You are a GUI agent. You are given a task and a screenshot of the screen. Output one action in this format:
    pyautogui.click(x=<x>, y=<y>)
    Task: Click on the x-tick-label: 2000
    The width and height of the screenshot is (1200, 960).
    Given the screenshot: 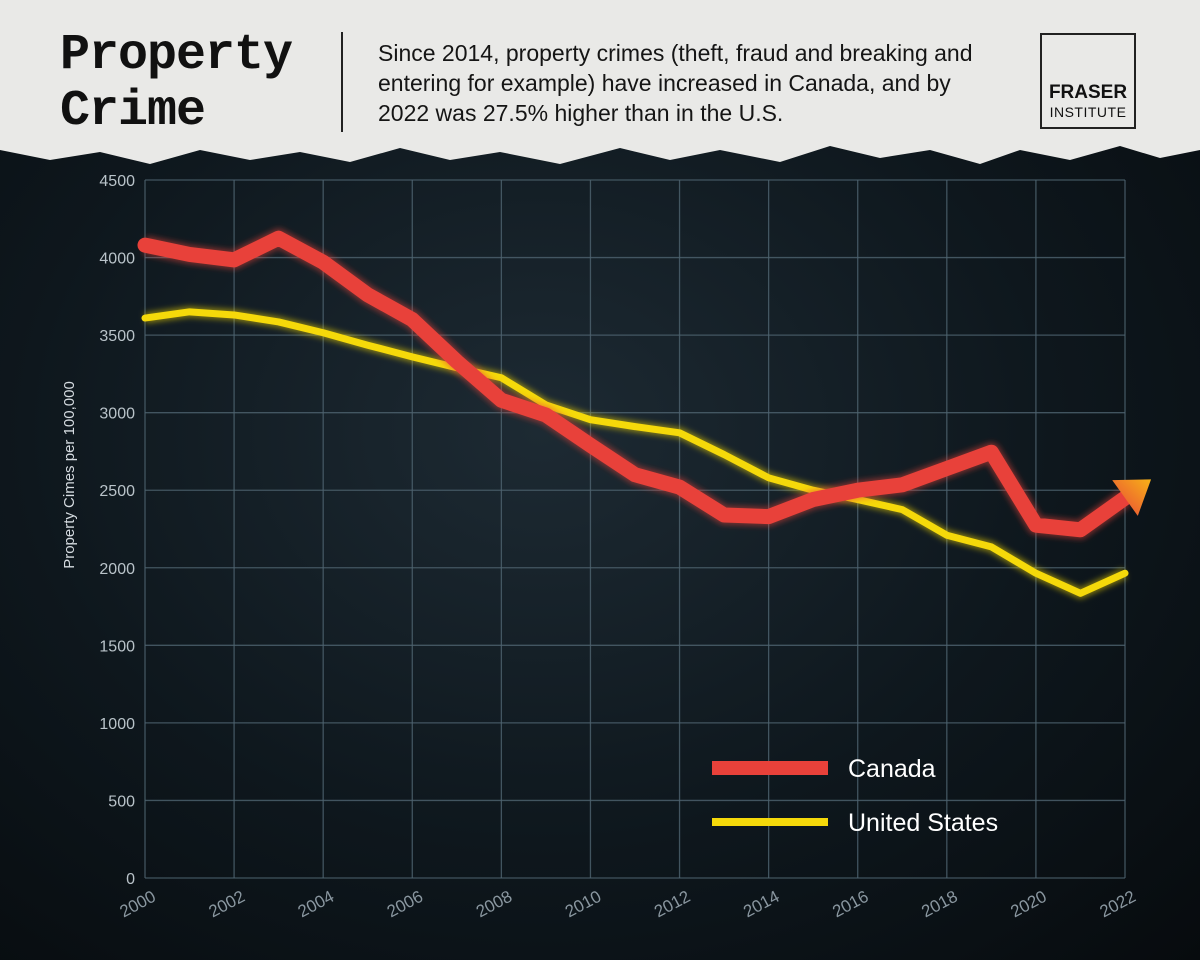 What is the action you would take?
    pyautogui.click(x=138, y=904)
    